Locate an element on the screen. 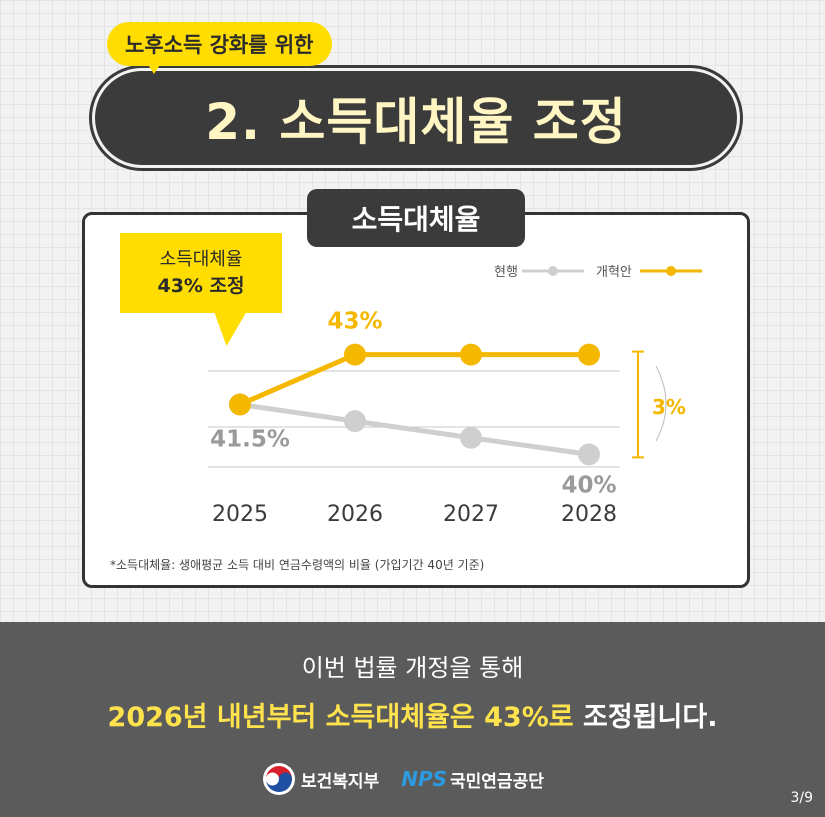 This screenshot has height=817, width=825. logos: 보건복지부 NPS 국민연금공단 is located at coordinates (403, 779).